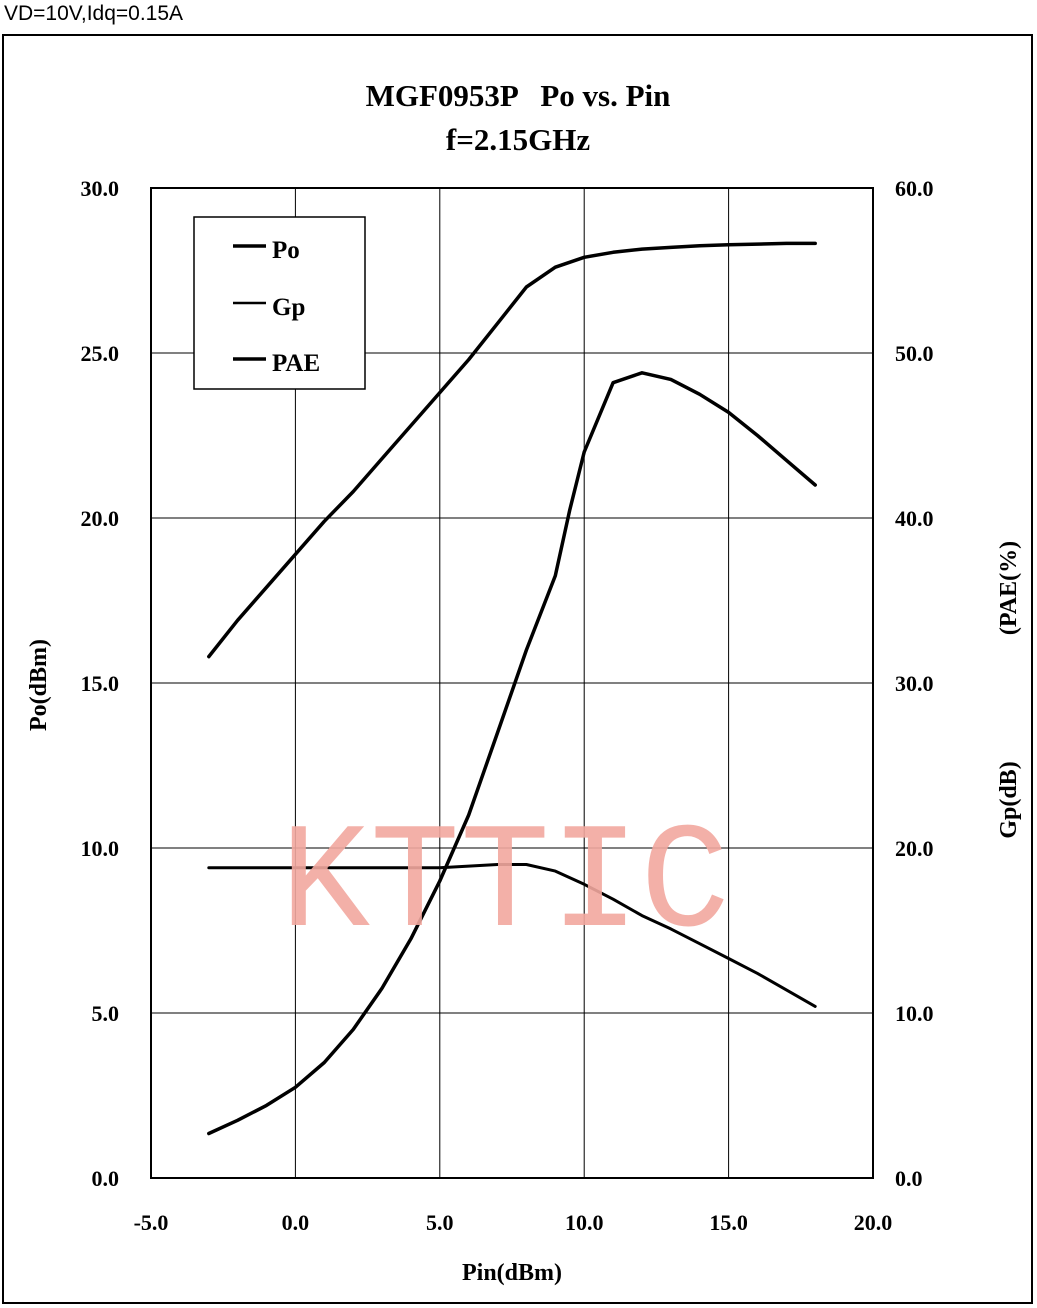  Describe the element at coordinates (584, 1222) in the screenshot. I see `x-tick-label: 10.0` at that location.